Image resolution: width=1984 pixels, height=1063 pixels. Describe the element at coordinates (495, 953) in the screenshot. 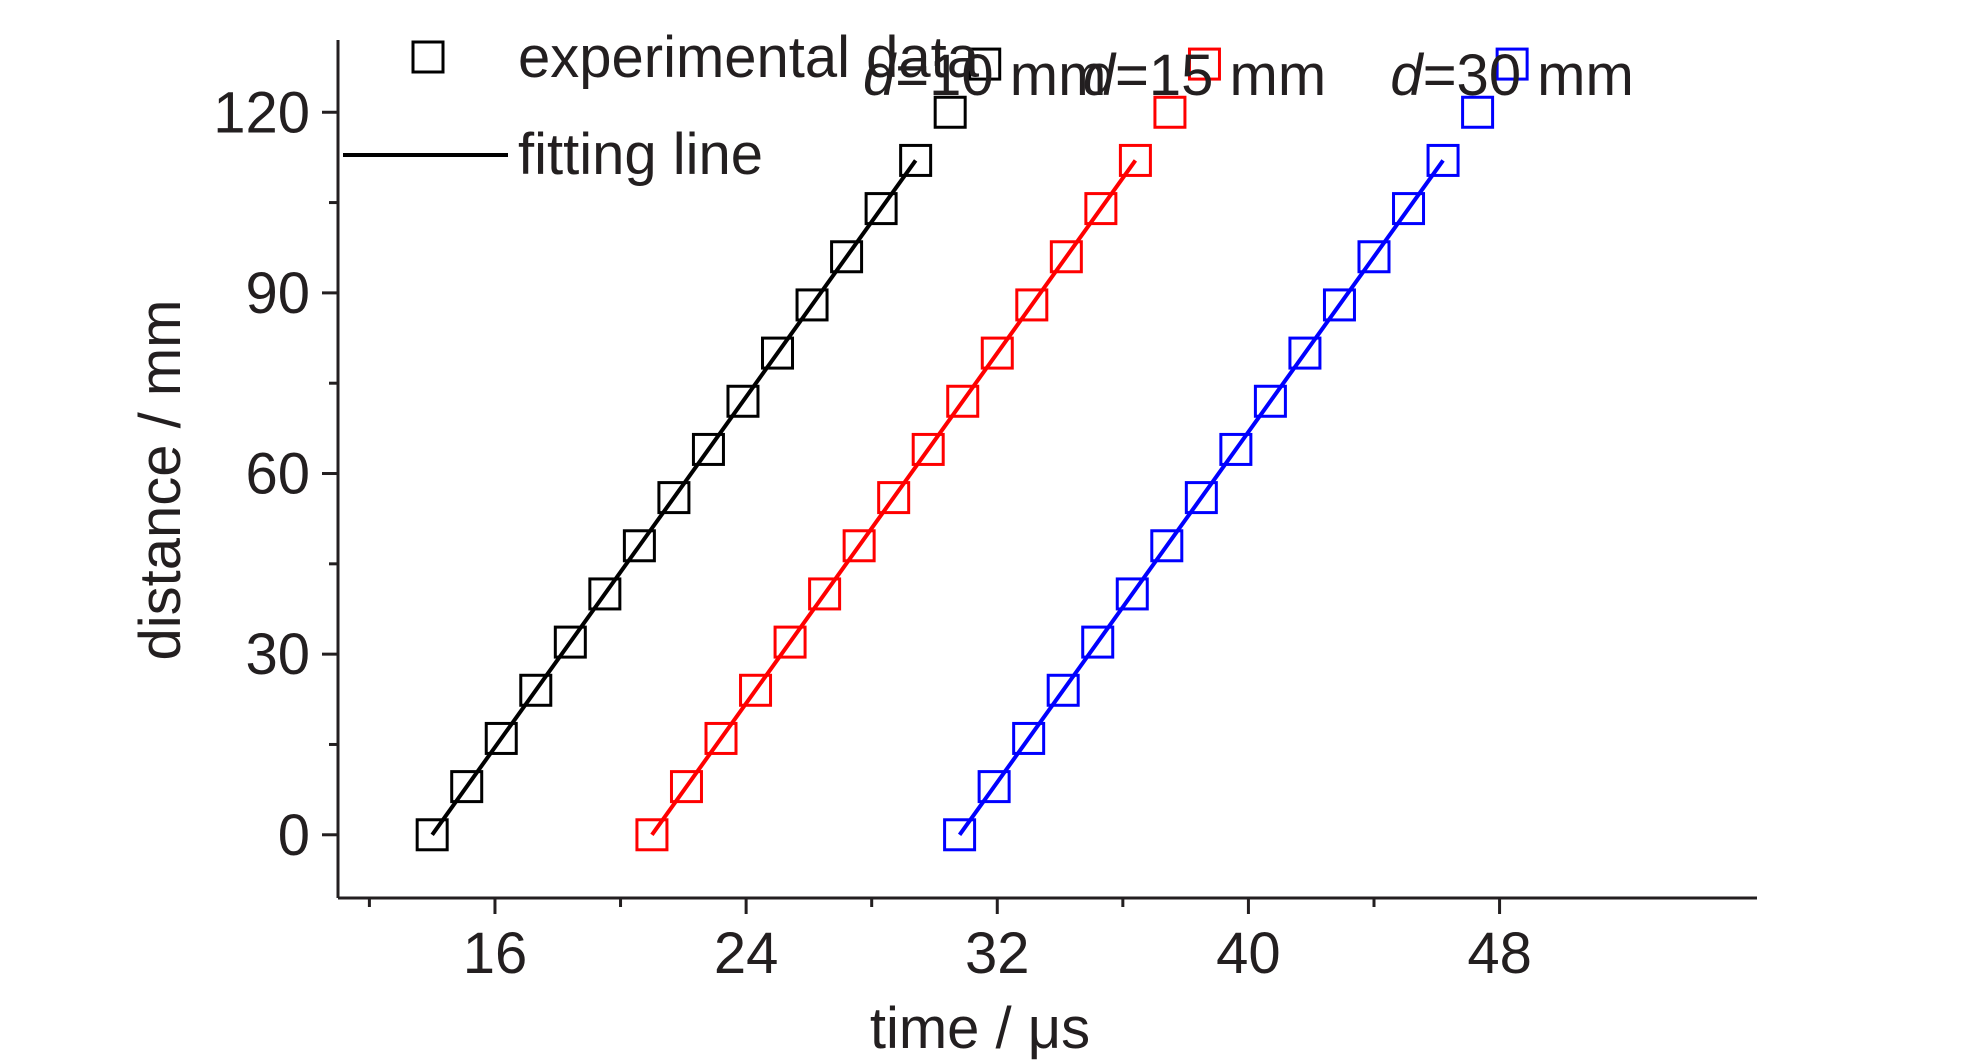

I see `x-tick-label: 16` at that location.